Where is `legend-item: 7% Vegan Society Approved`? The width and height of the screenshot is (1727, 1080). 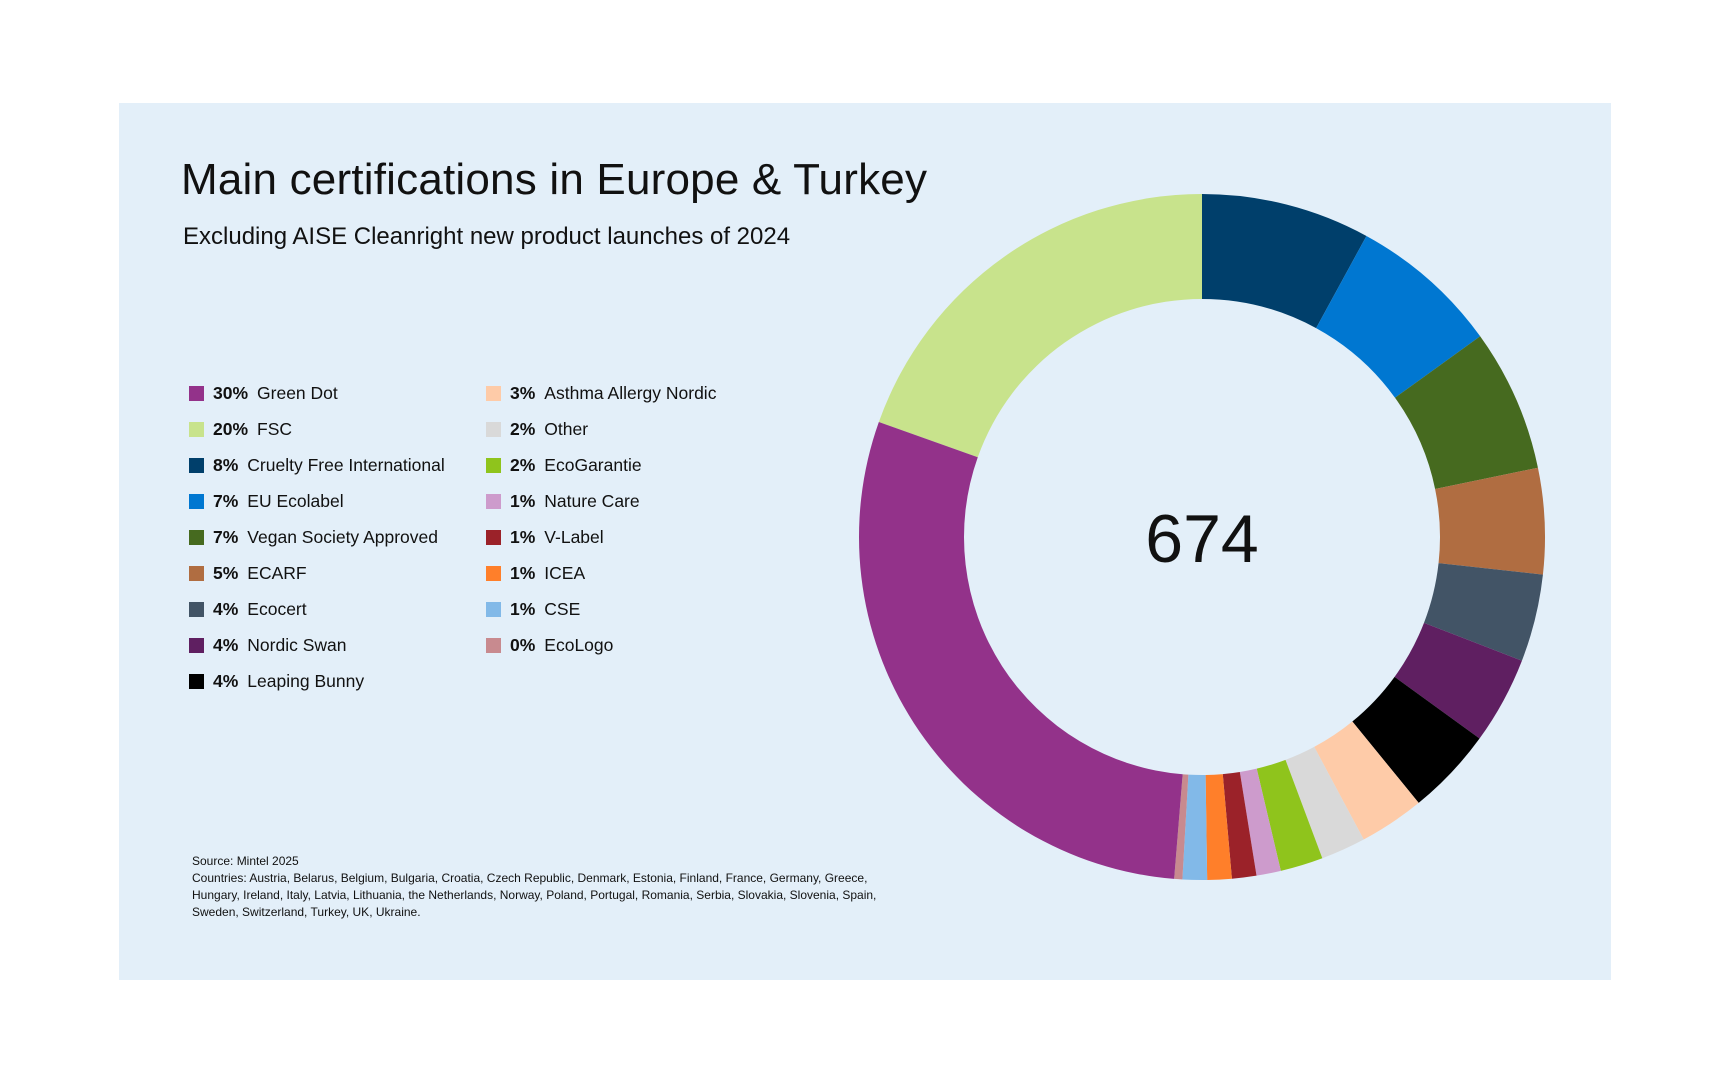 legend-item: 7% Vegan Society Approved is located at coordinates (329, 537).